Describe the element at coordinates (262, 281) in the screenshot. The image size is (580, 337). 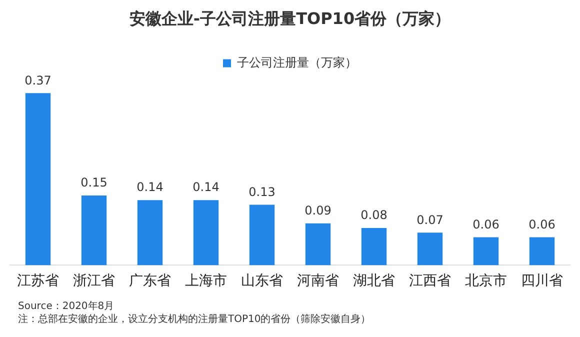
I see `x-tick-label: 山东省` at that location.